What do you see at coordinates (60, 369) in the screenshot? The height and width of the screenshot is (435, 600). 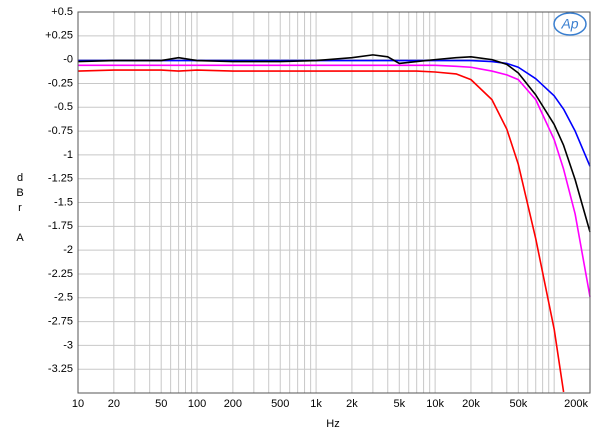 I see `y-tick-label: -3.25` at bounding box center [60, 369].